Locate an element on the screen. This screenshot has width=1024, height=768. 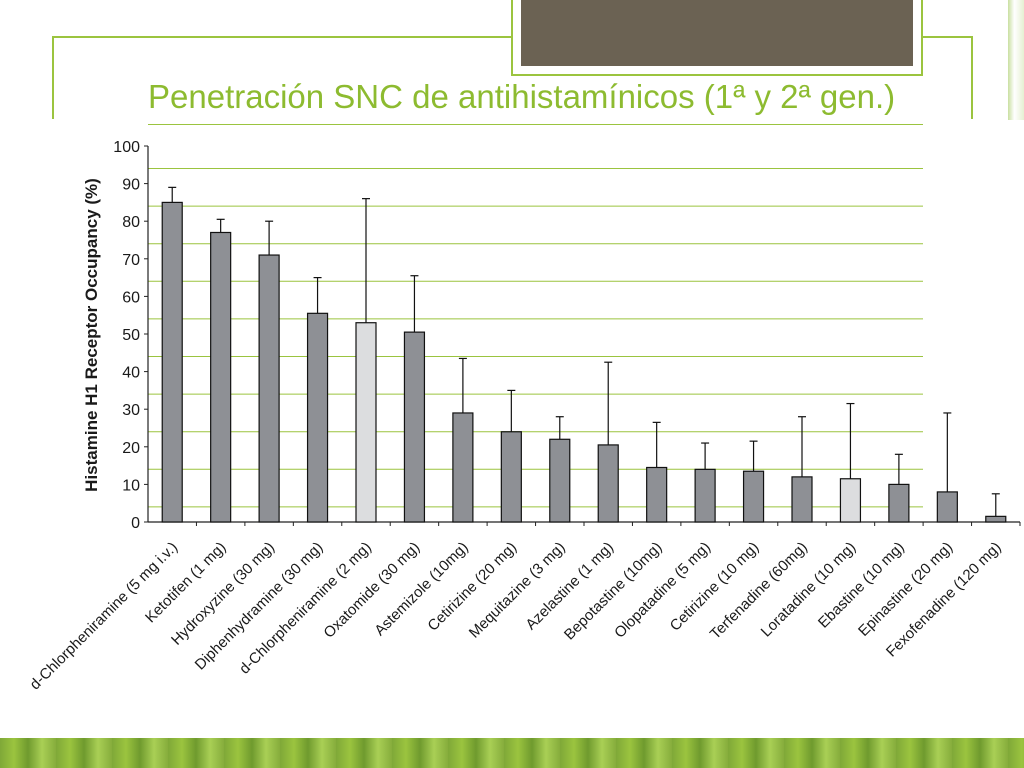
top-decor-box is located at coordinates (717, 38).